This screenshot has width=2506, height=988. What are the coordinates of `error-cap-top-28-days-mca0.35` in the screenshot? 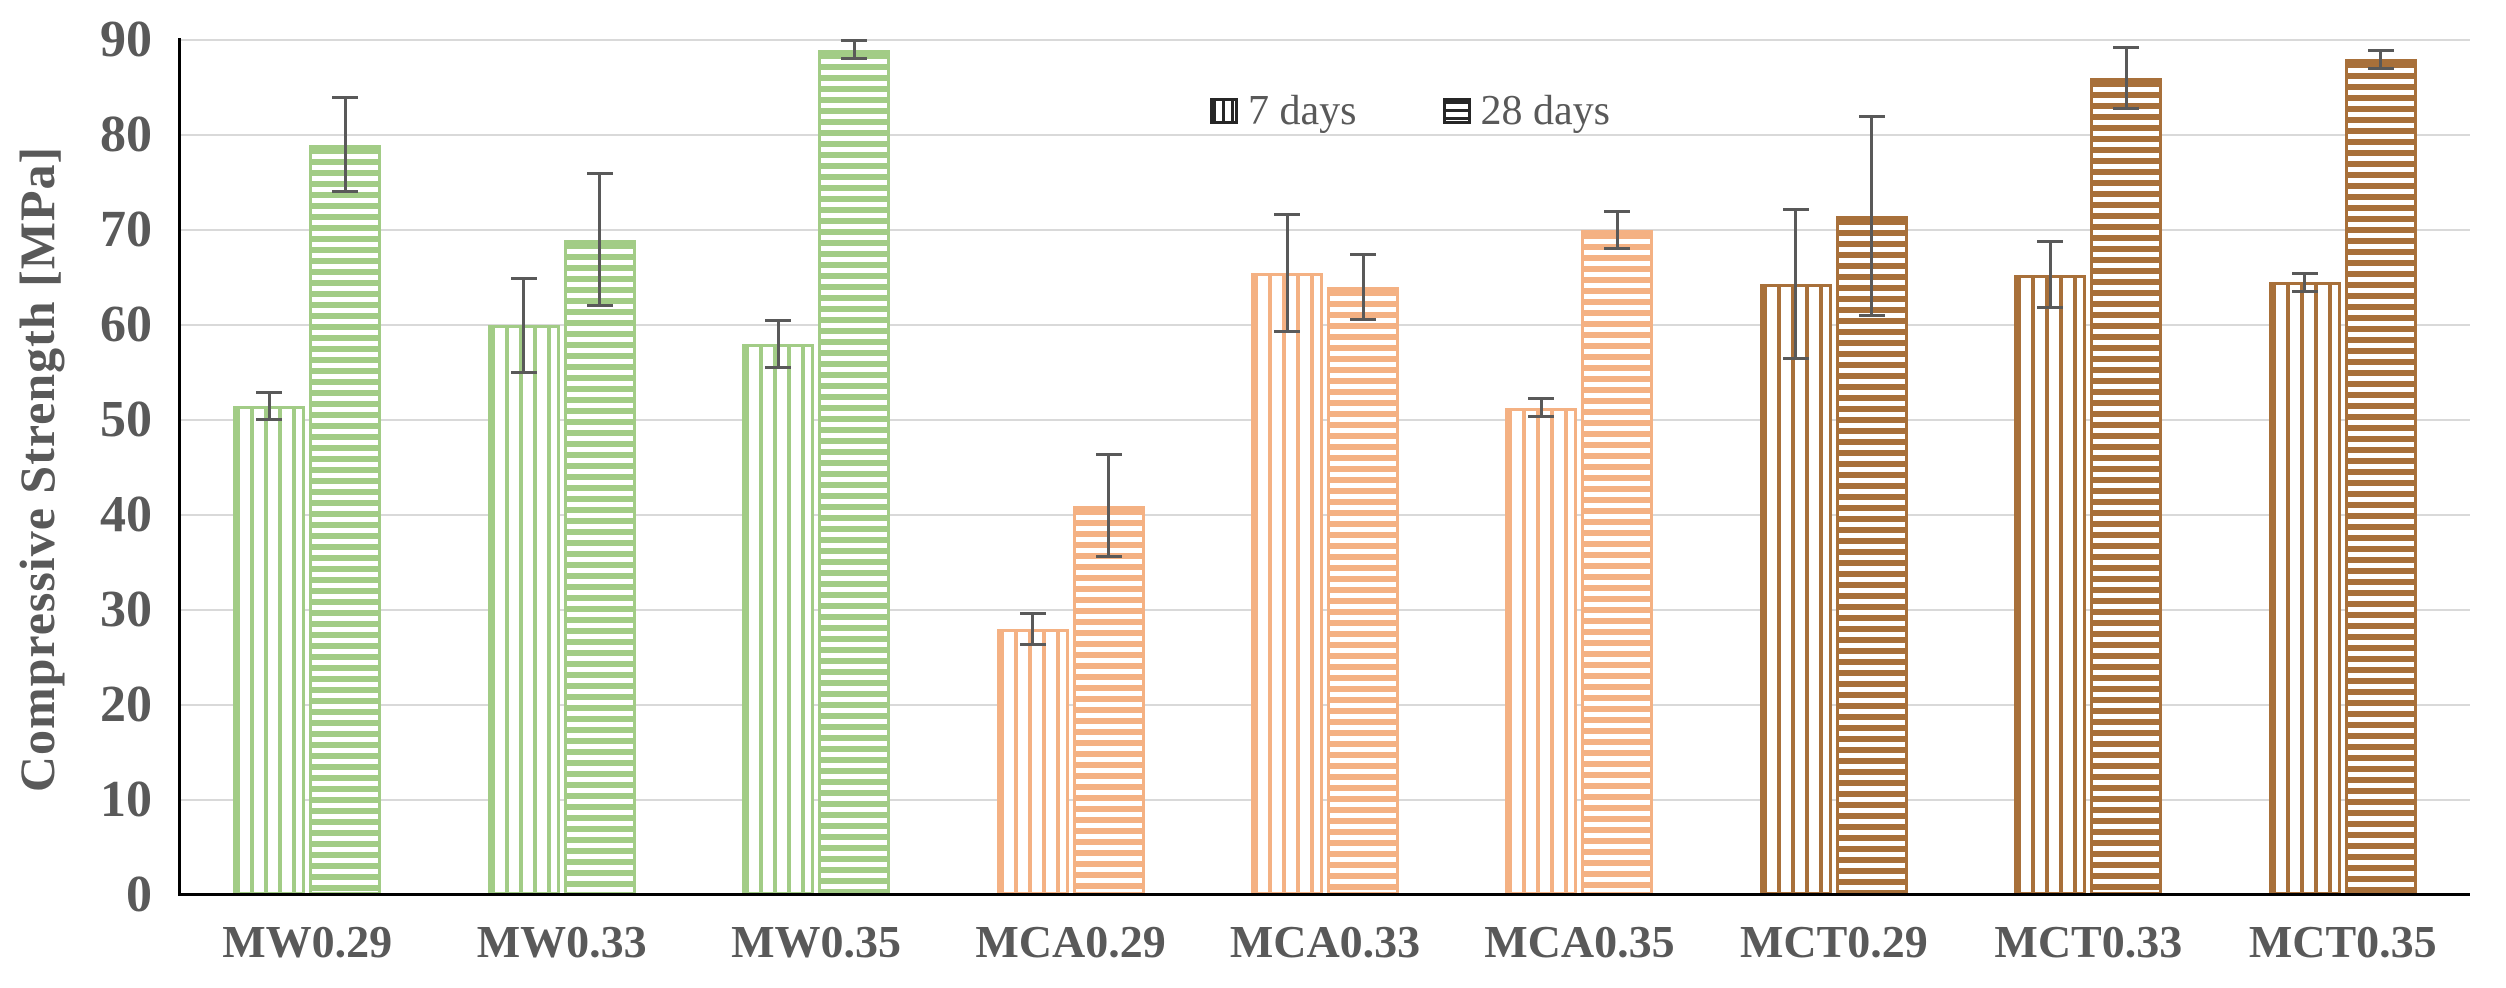 It's located at (1617, 211).